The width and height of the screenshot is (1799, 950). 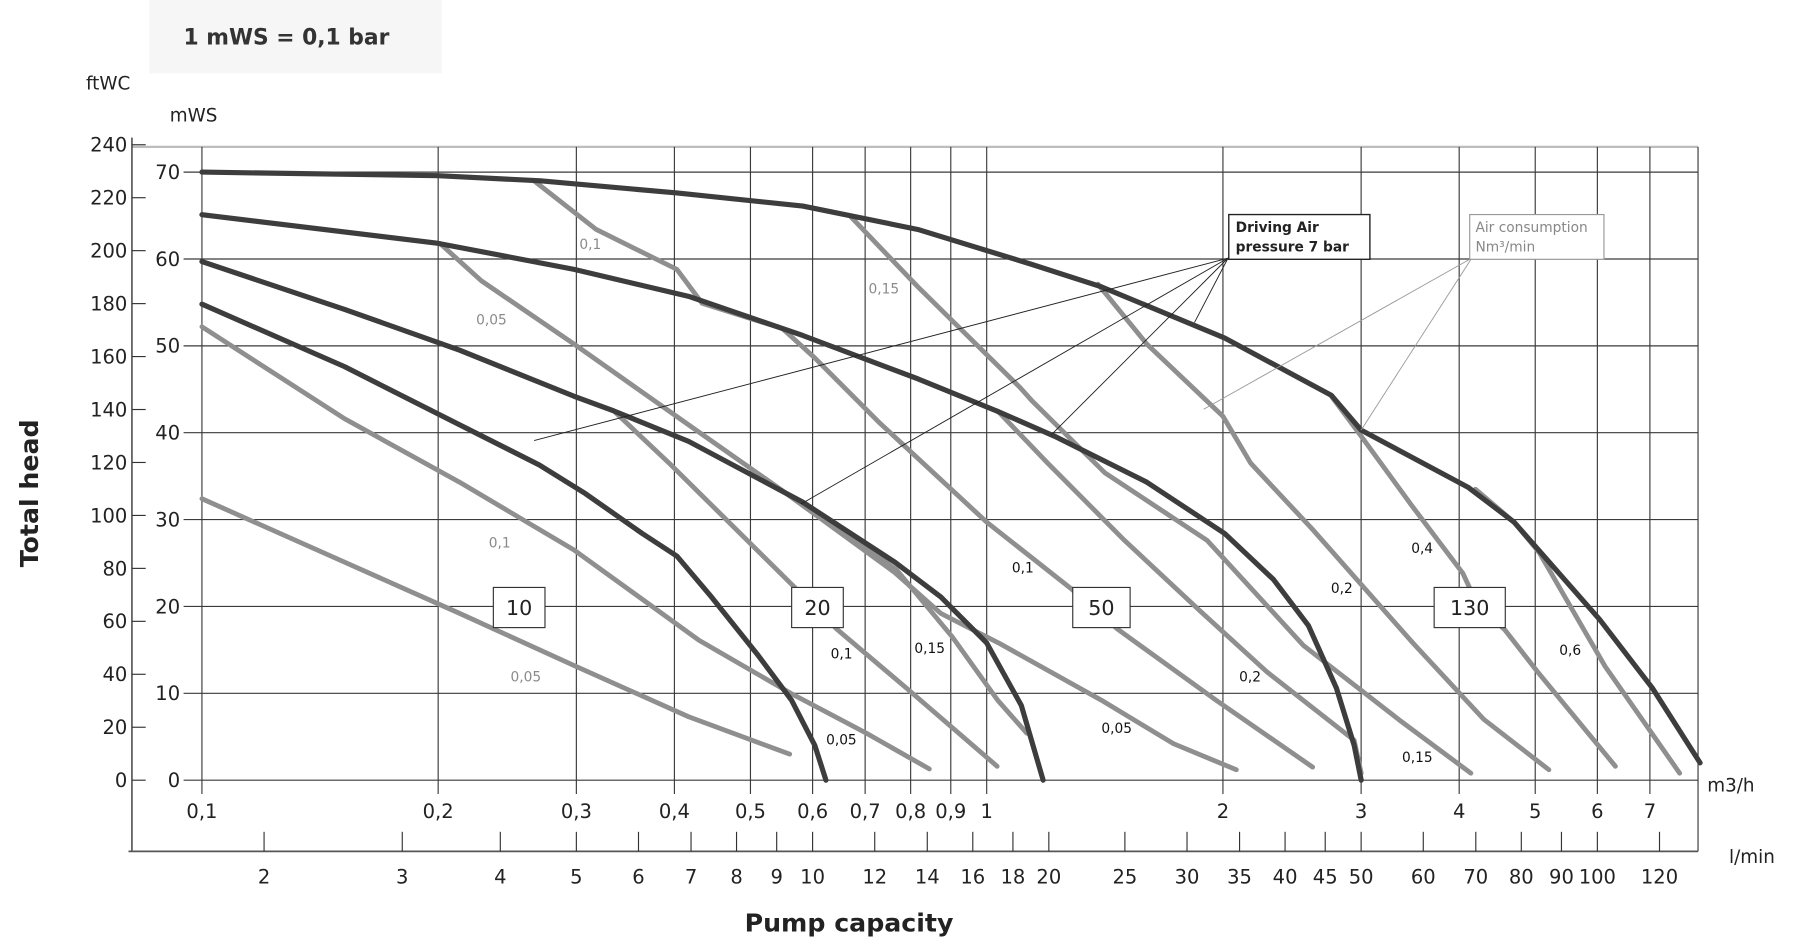 I want to click on air-consumption-text-2: Nm³/min, so click(x=1505, y=247).